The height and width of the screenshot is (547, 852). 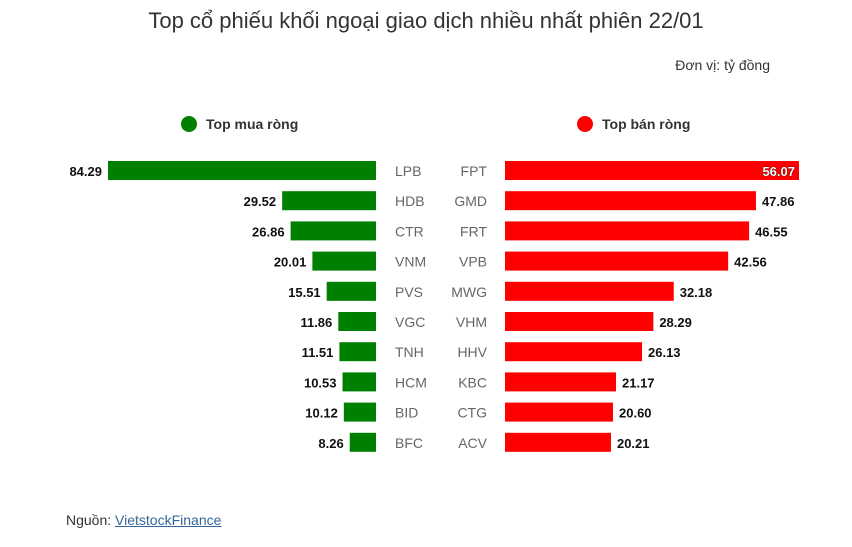 What do you see at coordinates (561, 382) in the screenshot?
I see `sell-bar-kbc` at bounding box center [561, 382].